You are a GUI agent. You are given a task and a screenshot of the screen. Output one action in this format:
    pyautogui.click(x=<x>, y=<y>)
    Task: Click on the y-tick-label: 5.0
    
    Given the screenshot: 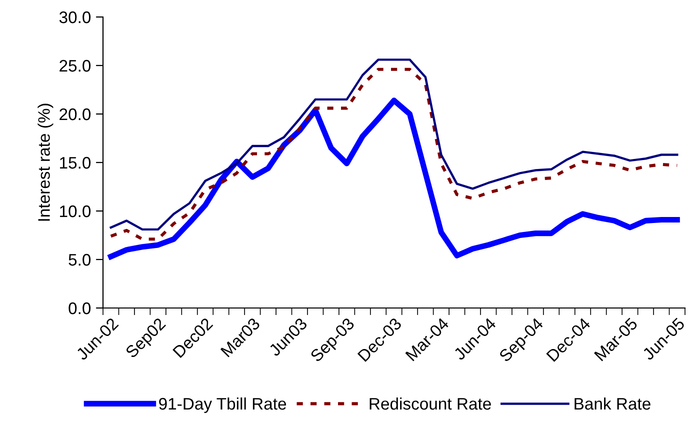 What is the action you would take?
    pyautogui.click(x=79, y=260)
    